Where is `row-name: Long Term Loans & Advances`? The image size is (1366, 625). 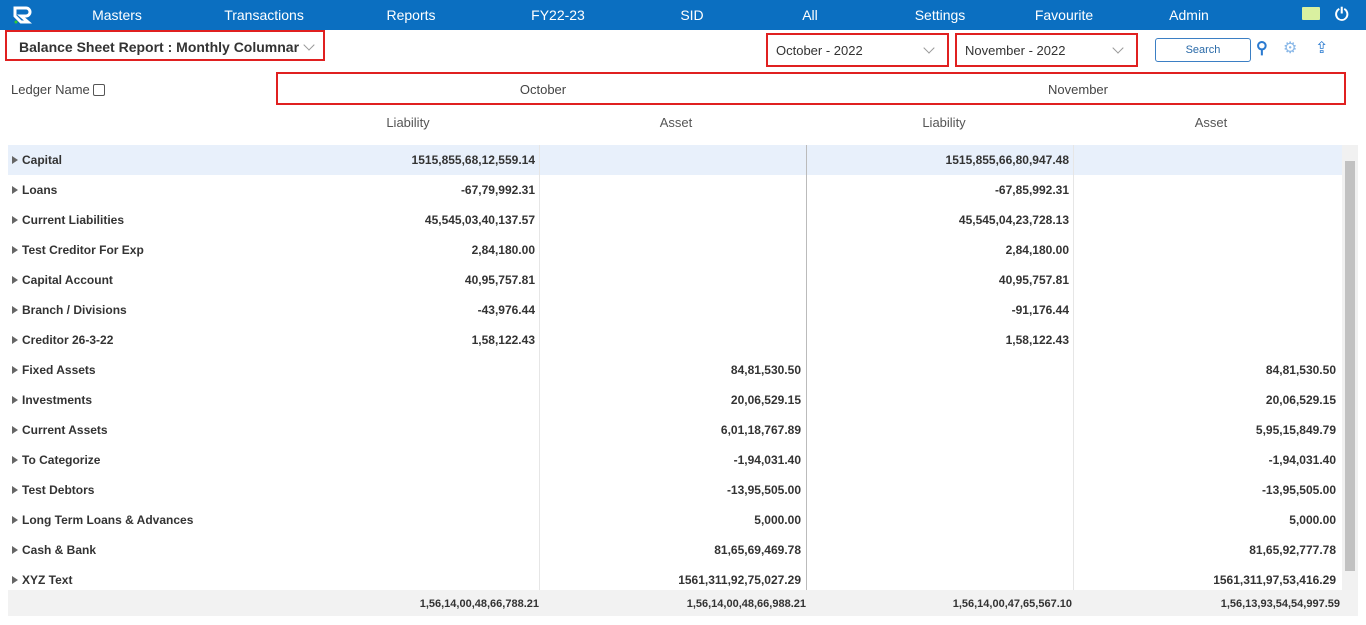 row-name: Long Term Loans & Advances is located at coordinates (102, 520).